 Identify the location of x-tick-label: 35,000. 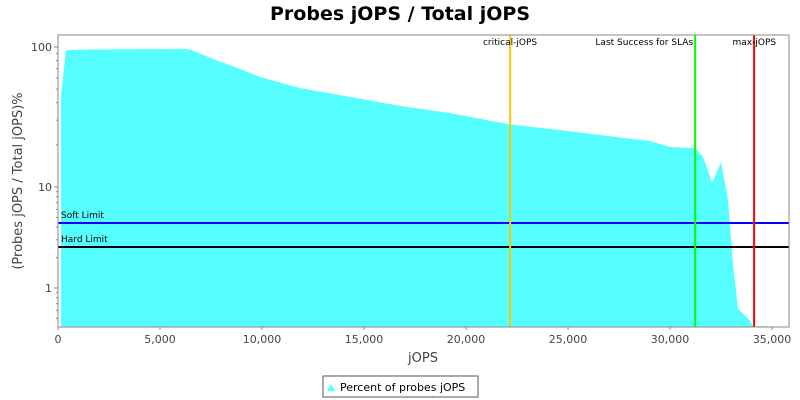
(772, 339).